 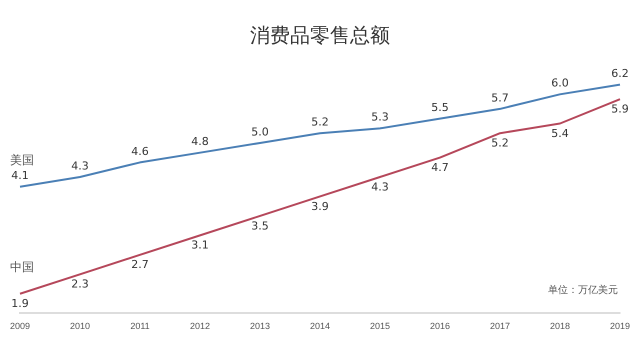 What do you see at coordinates (620, 109) in the screenshot?
I see `data-label: 5.9` at bounding box center [620, 109].